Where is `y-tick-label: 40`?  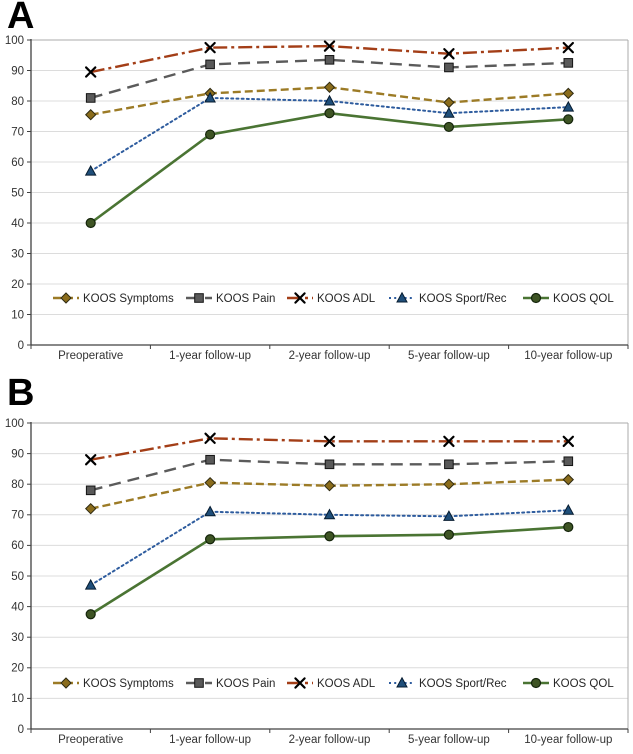 y-tick-label: 40 is located at coordinates (17, 607).